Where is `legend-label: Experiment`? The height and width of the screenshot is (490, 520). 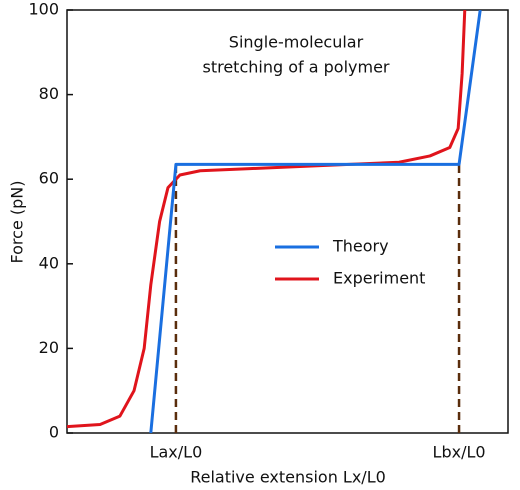 legend-label: Experiment is located at coordinates (379, 278).